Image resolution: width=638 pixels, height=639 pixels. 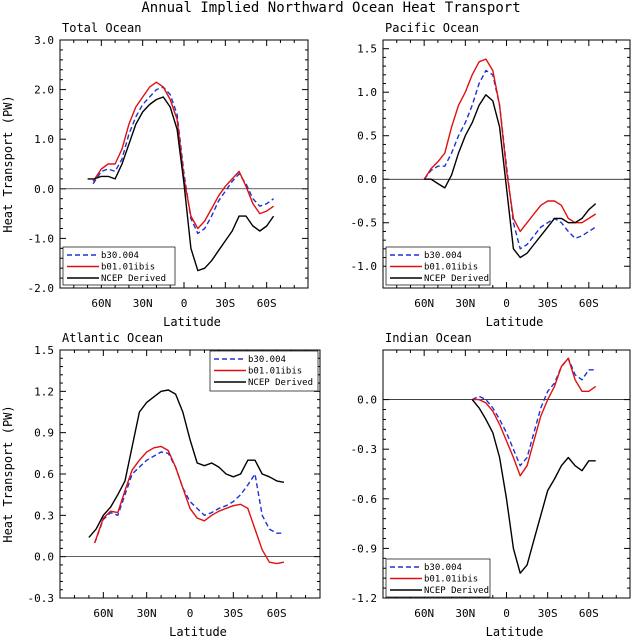 What do you see at coordinates (364, 548) in the screenshot?
I see `y-tick-label: -0.9` at bounding box center [364, 548].